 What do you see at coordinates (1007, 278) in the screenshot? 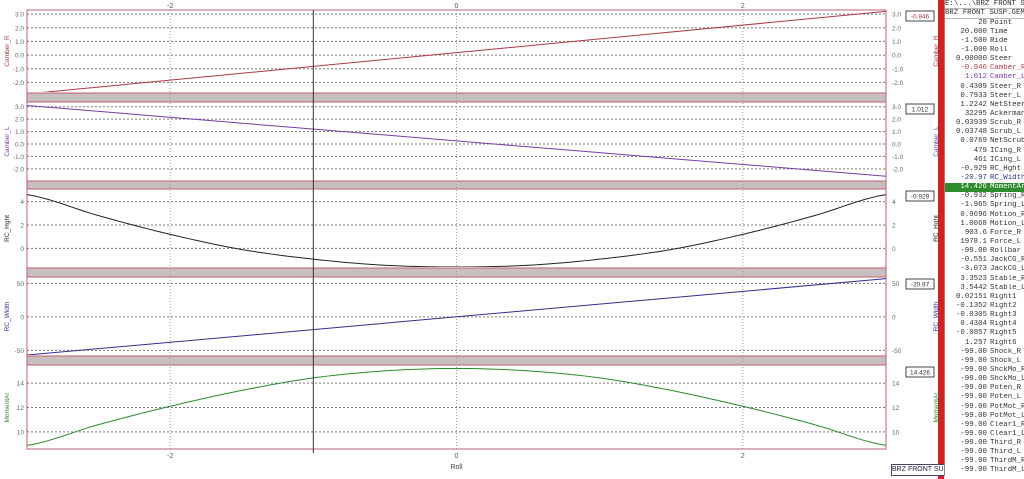
I see `channel-name: Stable_R` at bounding box center [1007, 278].